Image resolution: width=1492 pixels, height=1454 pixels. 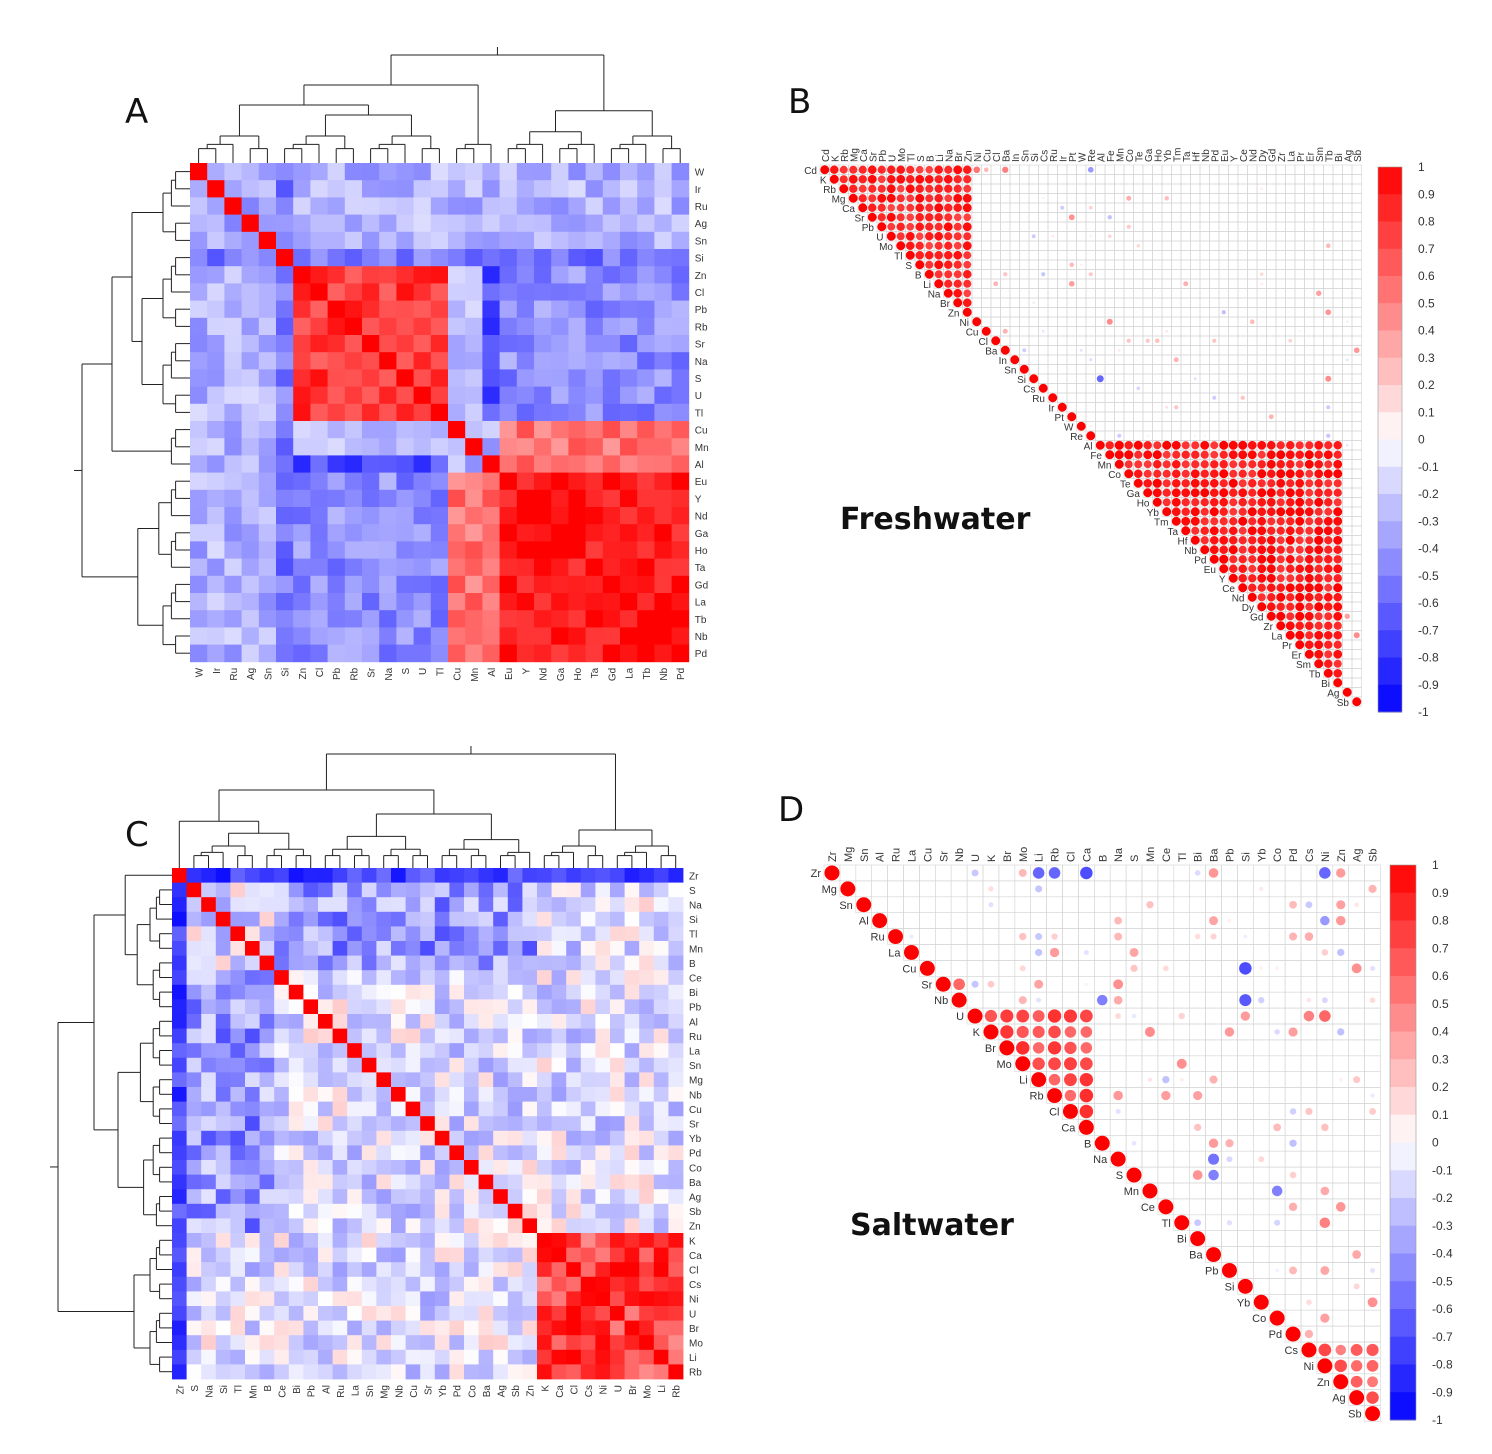 What do you see at coordinates (405, 619) in the screenshot?
I see `heatmap-a-cell-Tb-S` at bounding box center [405, 619].